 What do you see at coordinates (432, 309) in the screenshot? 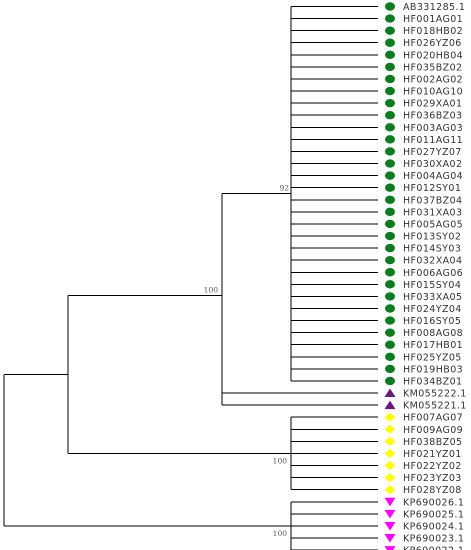
I see `leaf-label: HF024YZ04` at bounding box center [432, 309].